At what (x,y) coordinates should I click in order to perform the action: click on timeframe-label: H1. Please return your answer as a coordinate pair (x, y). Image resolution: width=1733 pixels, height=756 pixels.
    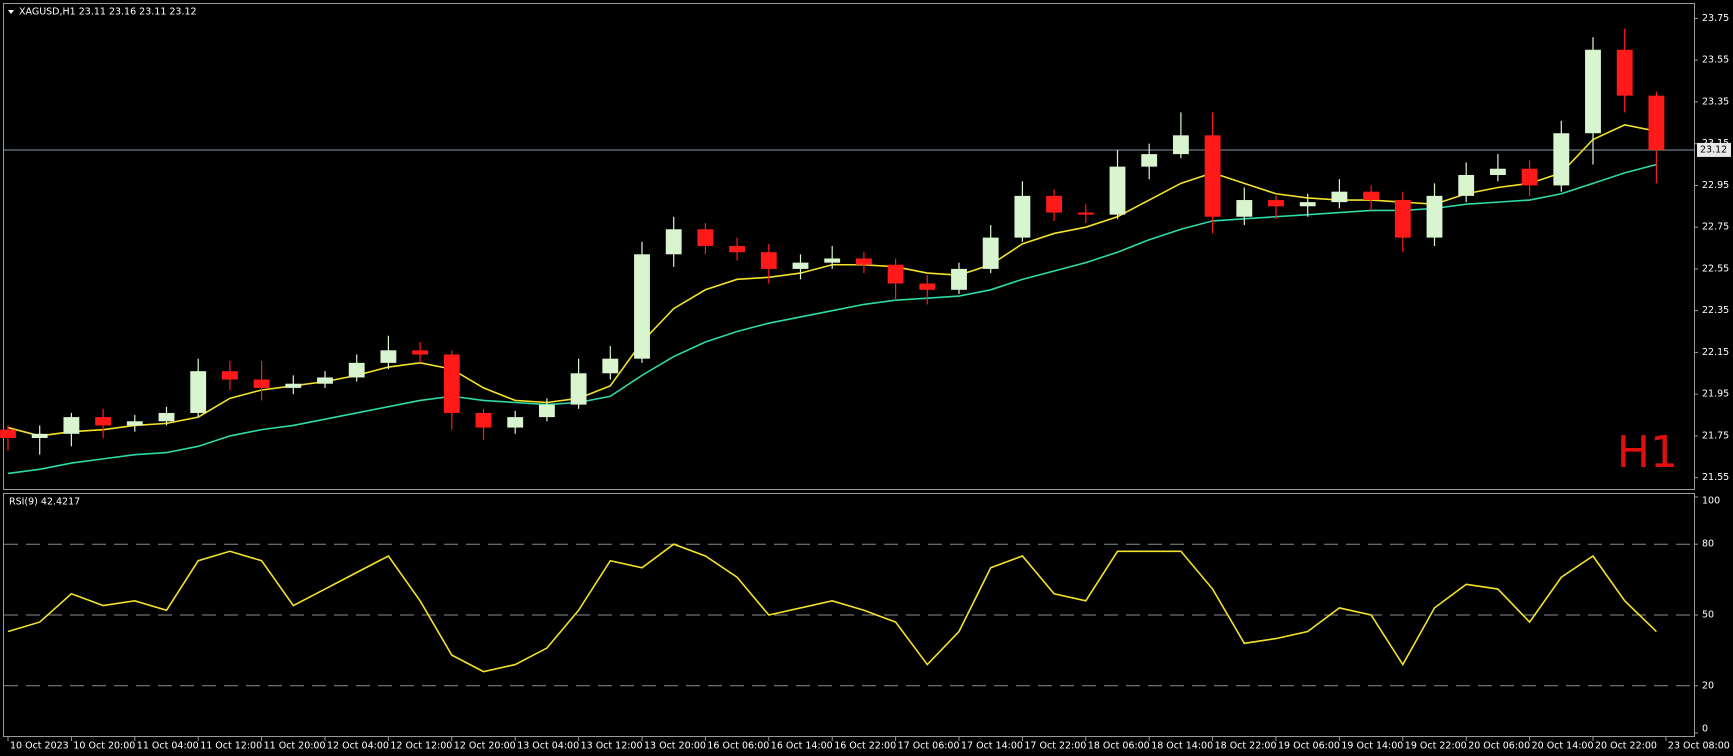
    Looking at the image, I should click on (1647, 452).